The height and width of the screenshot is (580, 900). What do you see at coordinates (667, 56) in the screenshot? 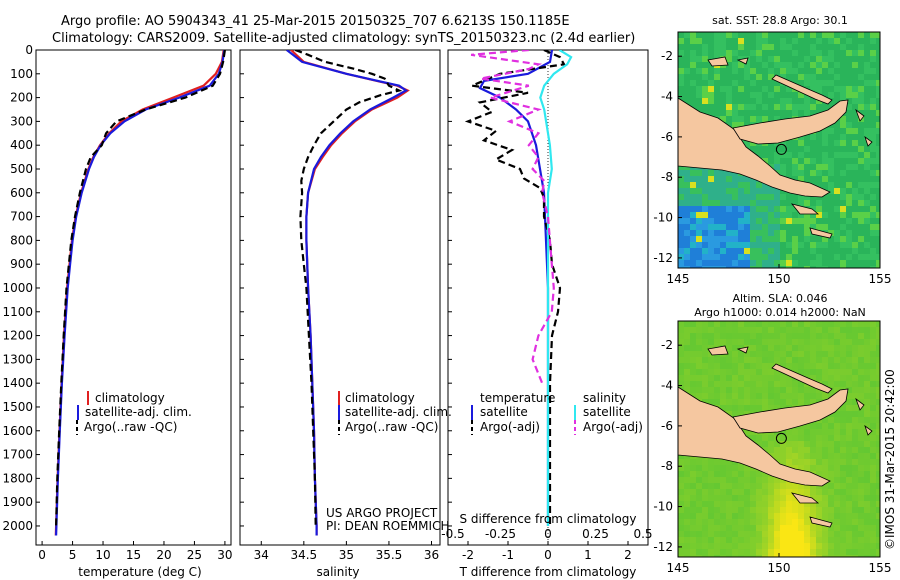
I see `map-y-tick-label: -2` at bounding box center [667, 56].